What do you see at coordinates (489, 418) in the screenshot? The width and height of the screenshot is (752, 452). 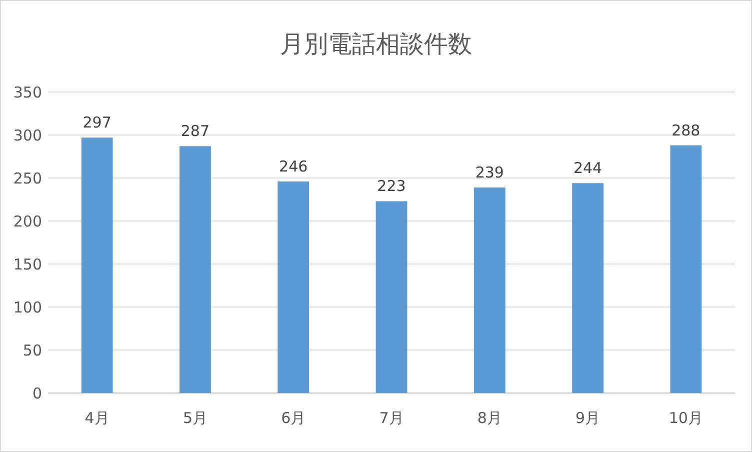 I see `x-tick-label: 8月` at bounding box center [489, 418].